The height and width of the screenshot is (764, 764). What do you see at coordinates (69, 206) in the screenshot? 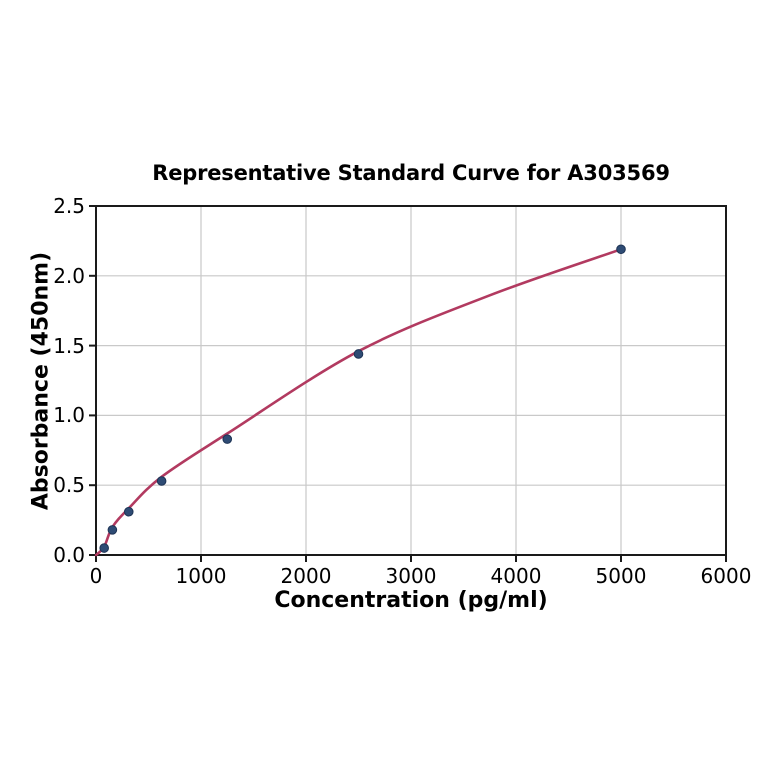
I see `y-tick-label: 2.5` at bounding box center [69, 206].